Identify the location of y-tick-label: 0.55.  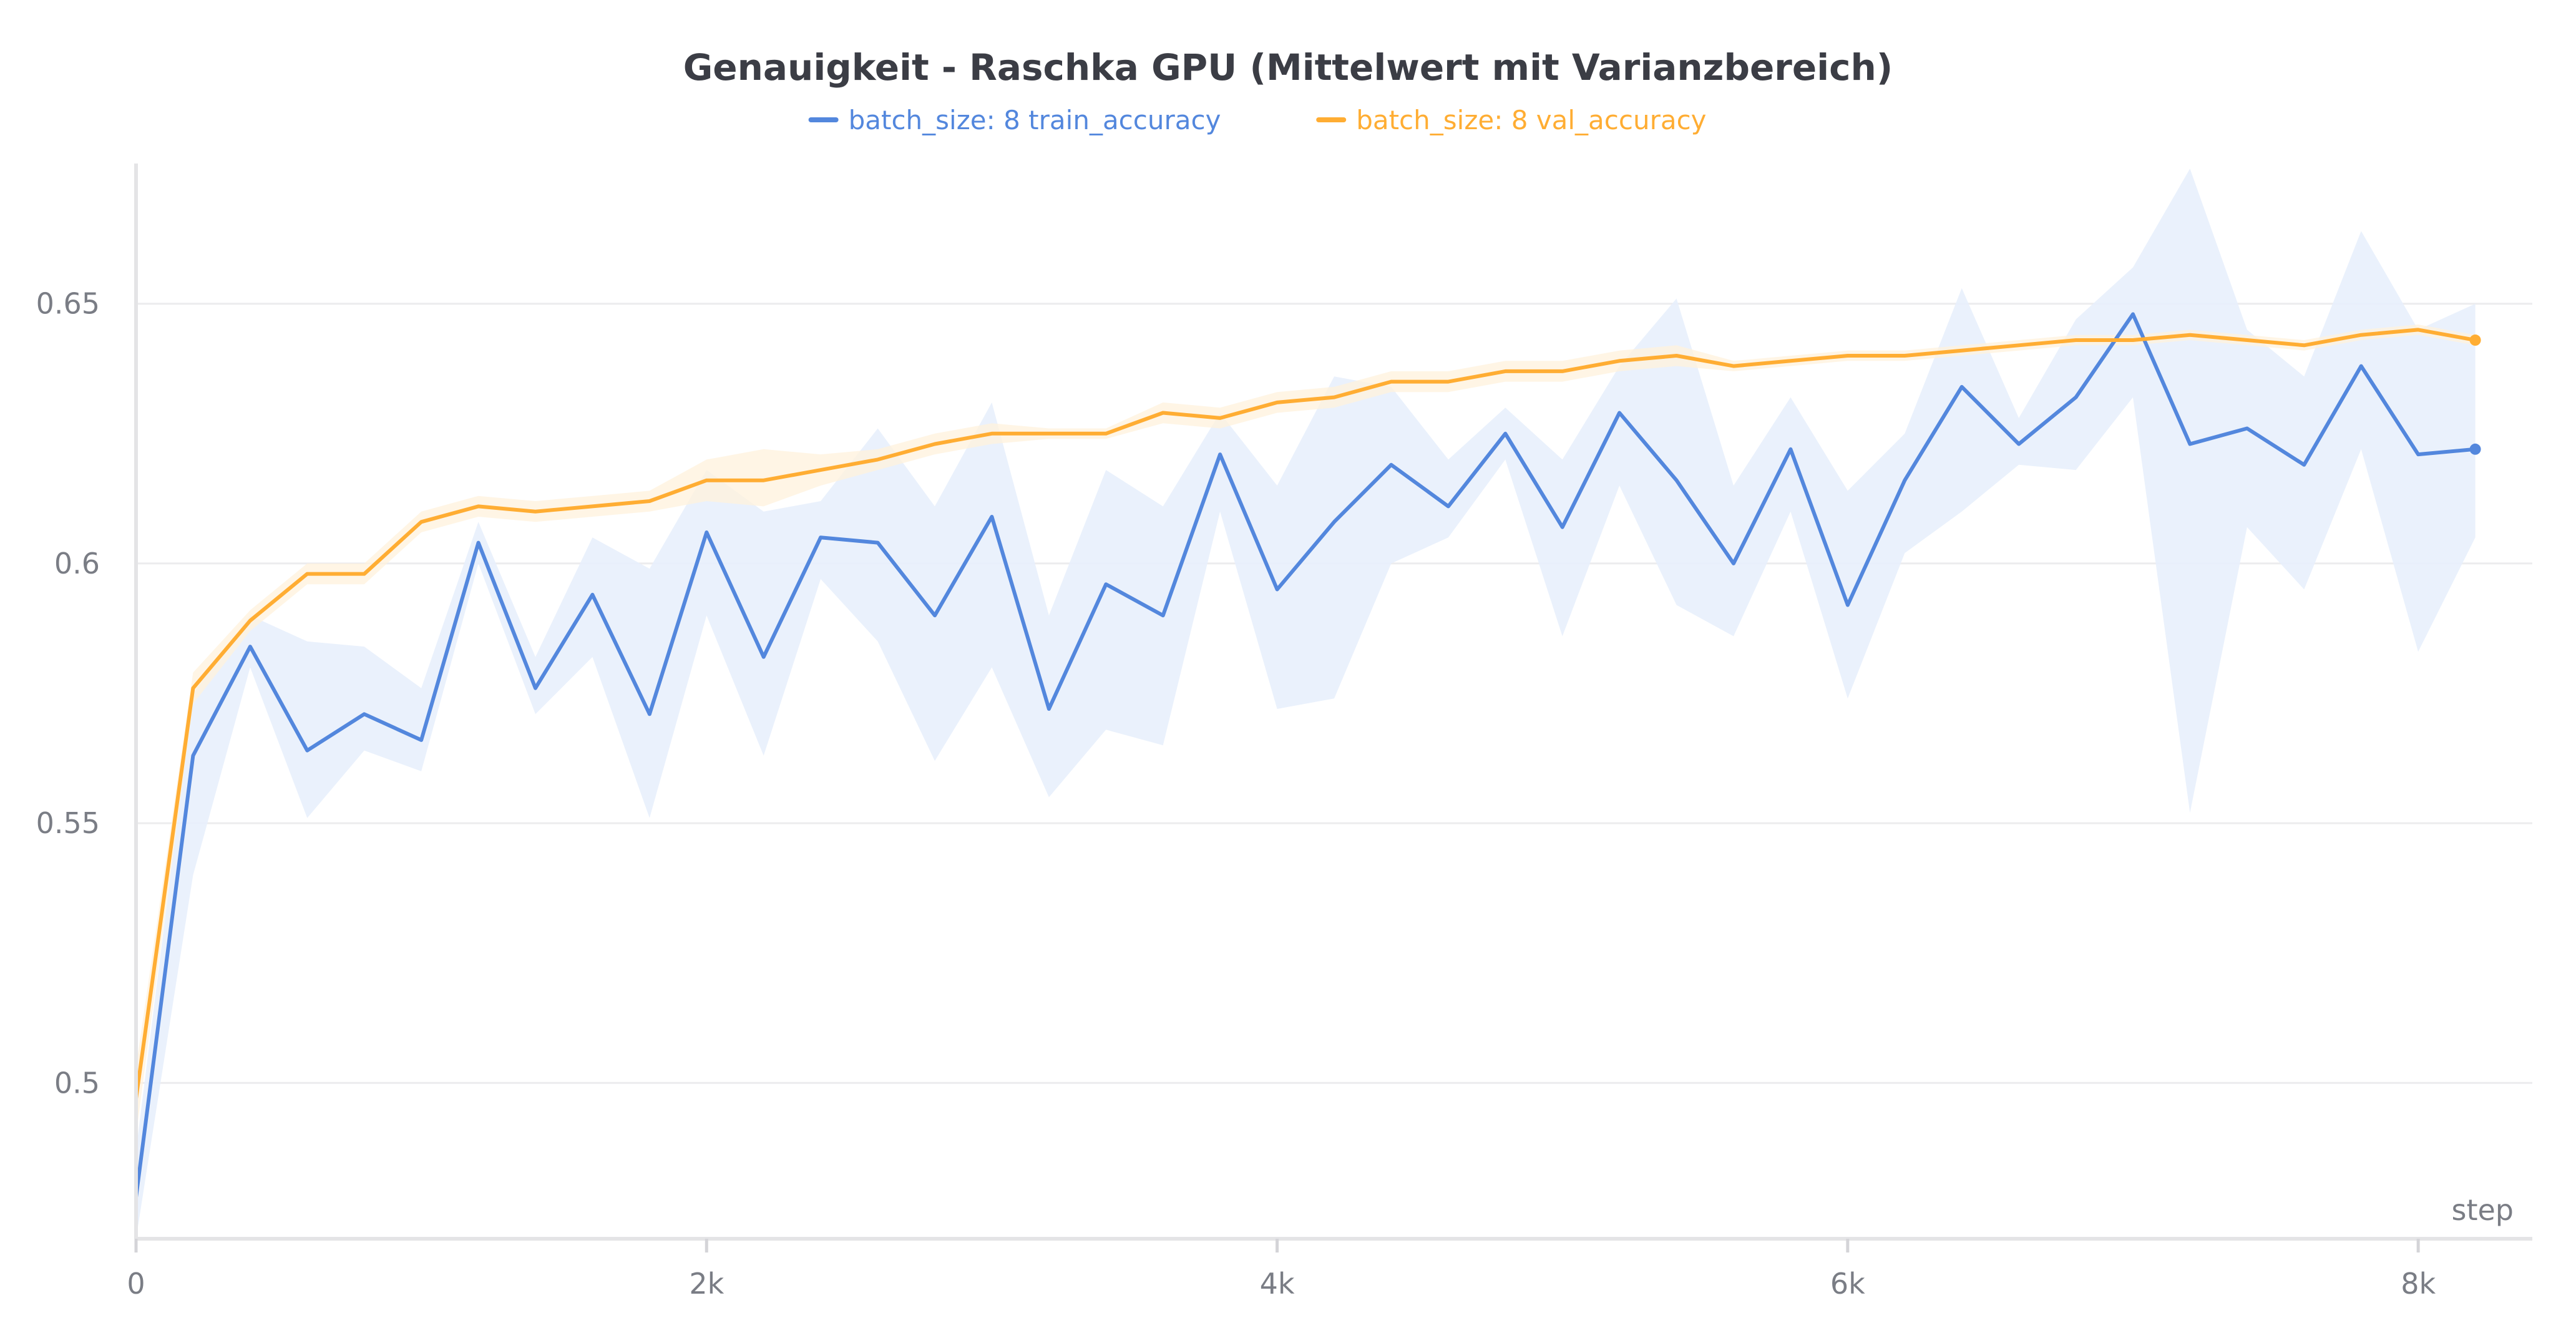
(68, 823).